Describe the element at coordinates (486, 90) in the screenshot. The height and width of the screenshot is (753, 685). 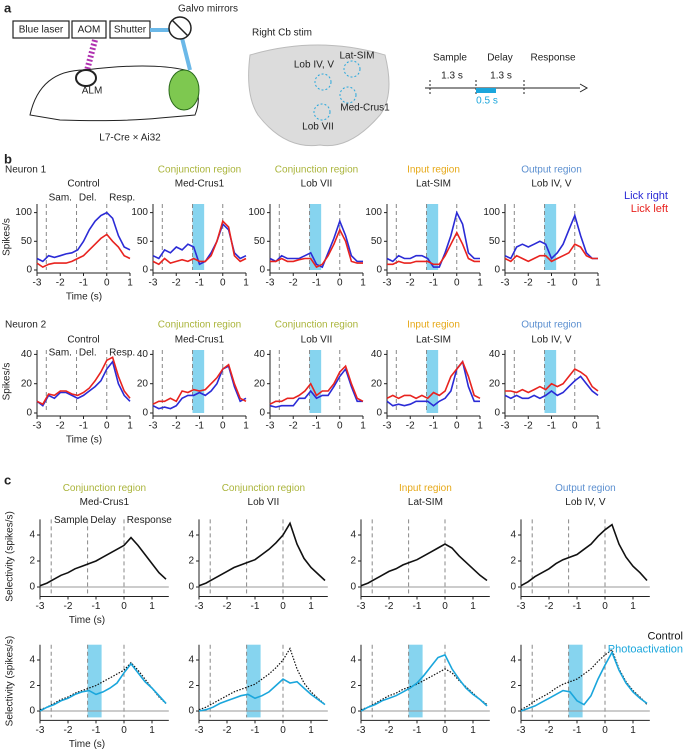
I see `stim-bar` at that location.